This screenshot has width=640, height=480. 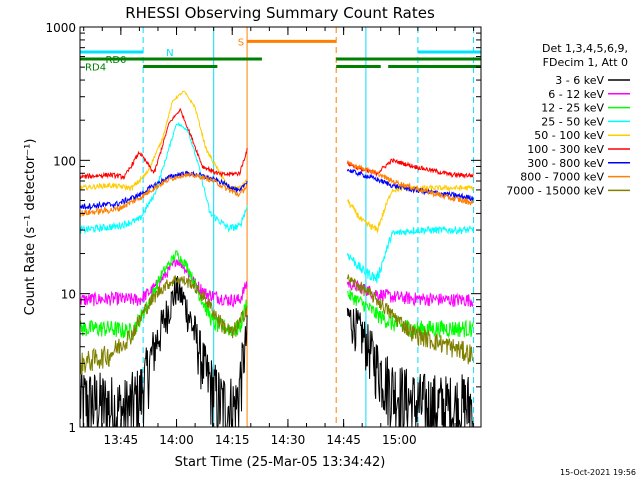 I want to click on legend-label: 50 - 100 keV, so click(x=569, y=135).